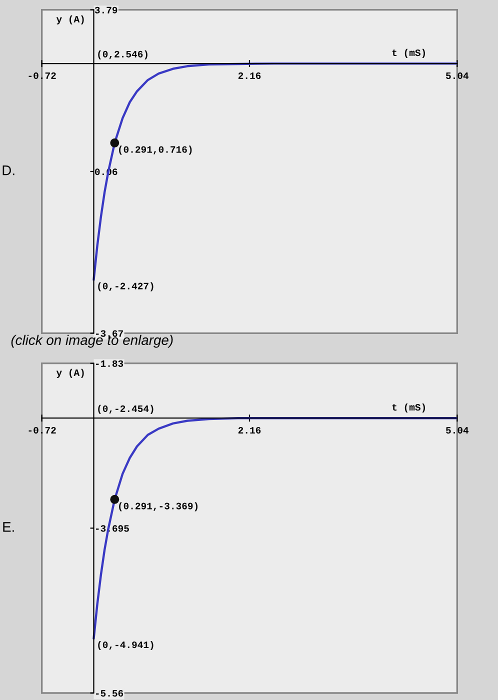  Describe the element at coordinates (126, 645) in the screenshot. I see `annotation: (0,-4.941)` at that location.